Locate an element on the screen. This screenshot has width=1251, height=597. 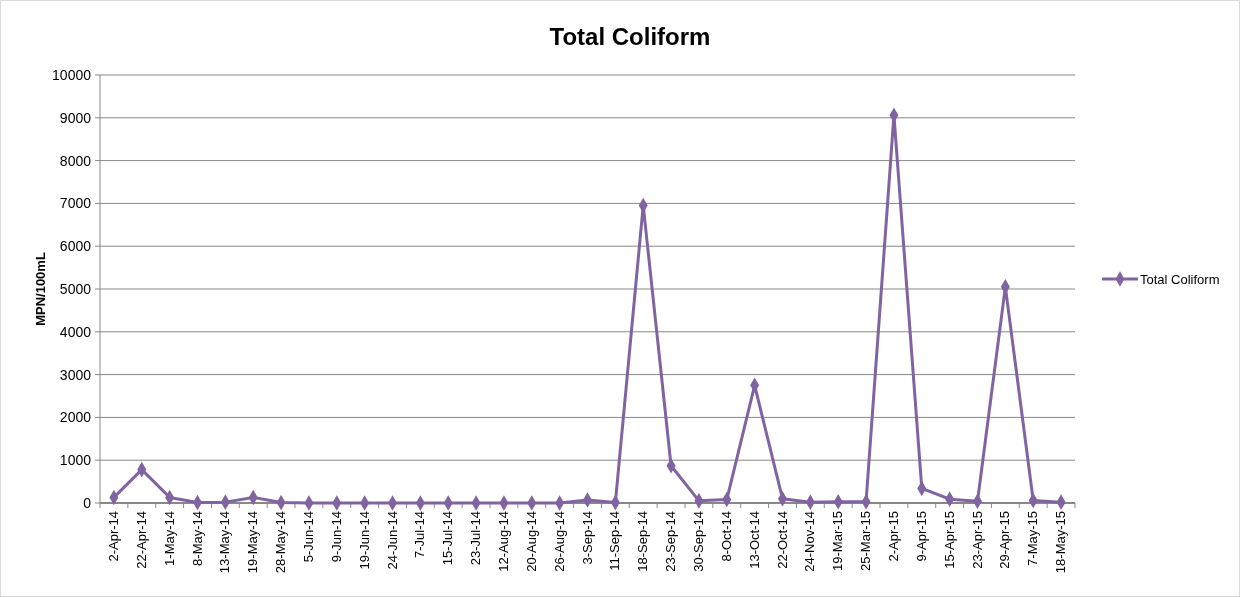
x-tick-label: 19-Jun-14 is located at coordinates (364, 540).